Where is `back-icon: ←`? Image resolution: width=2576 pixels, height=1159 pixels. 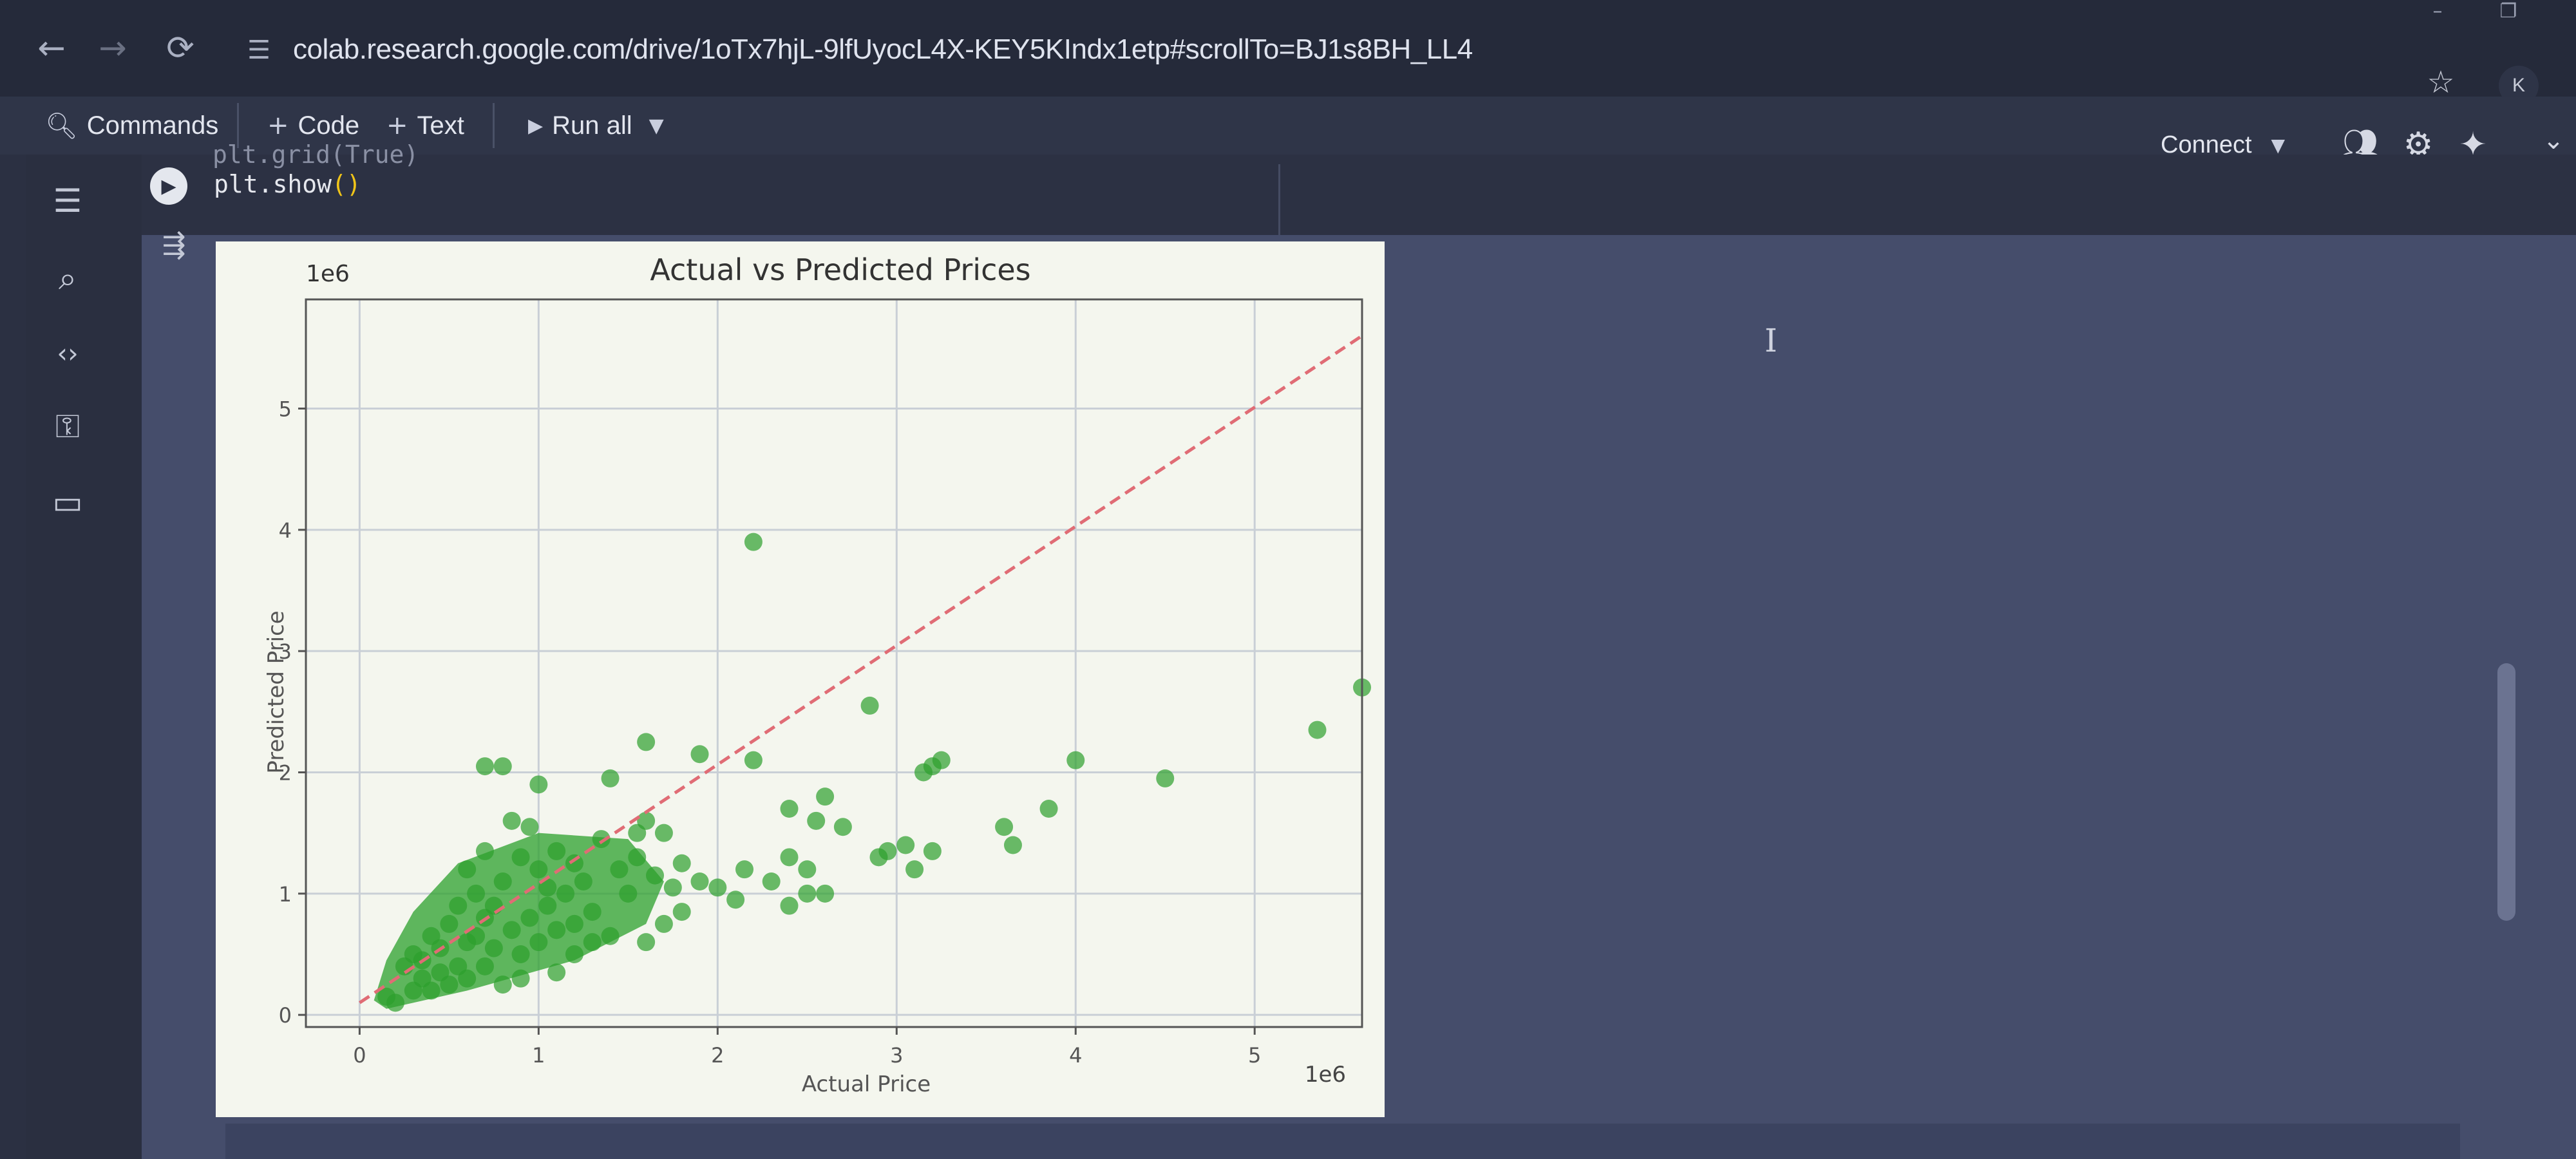 back-icon: ← is located at coordinates (52, 48).